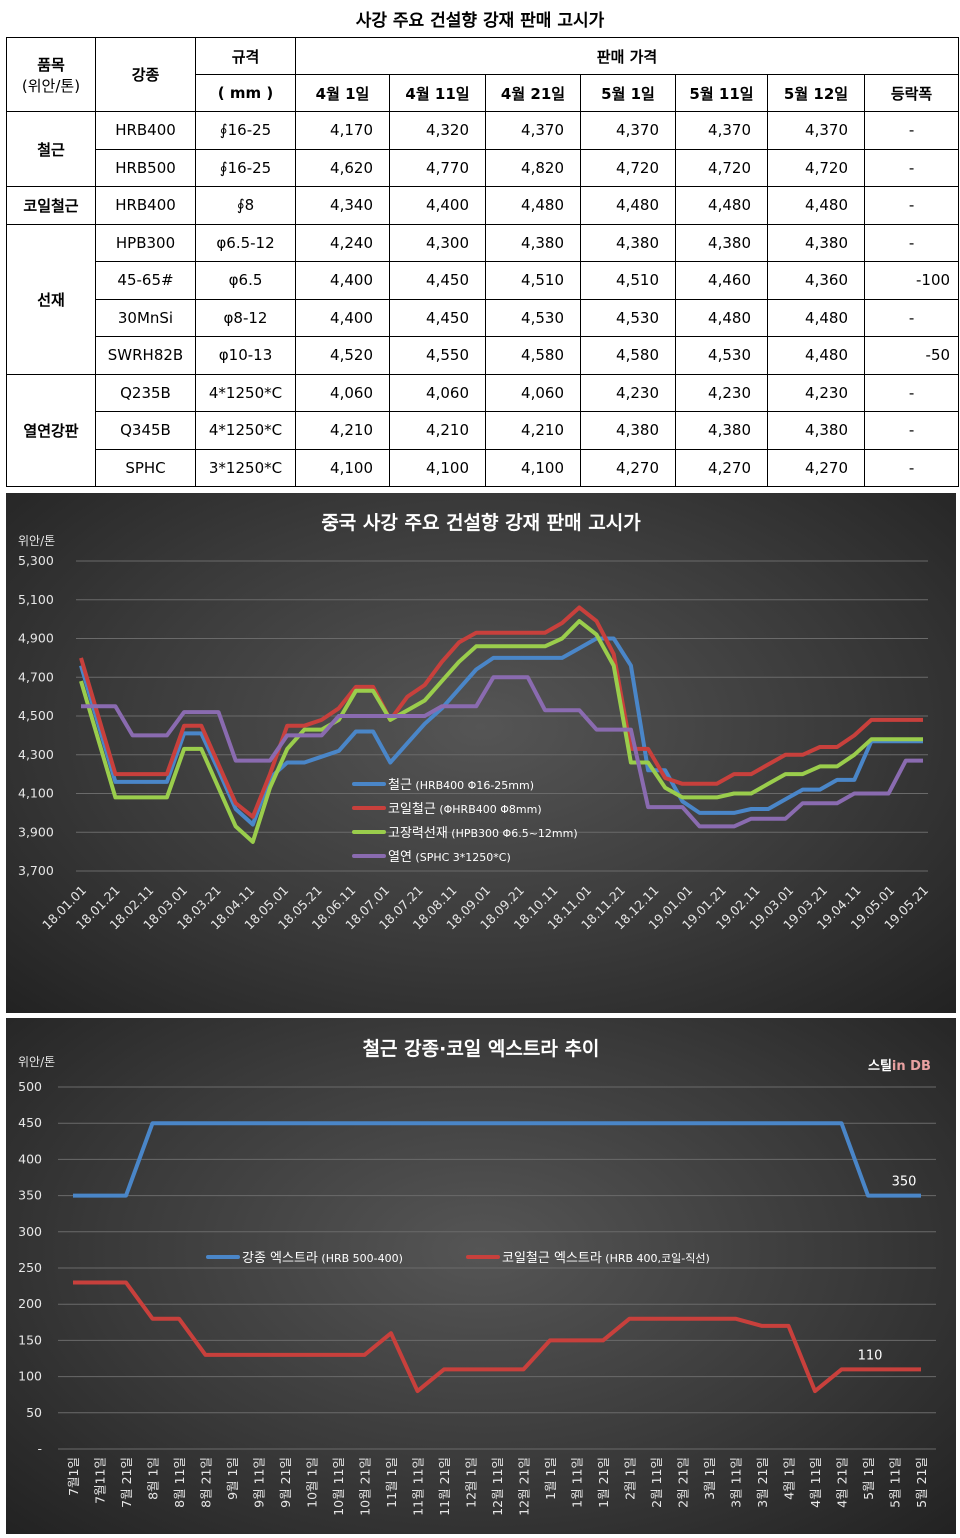 The width and height of the screenshot is (960, 1538). What do you see at coordinates (232, 1478) in the screenshot?
I see `x-tick-label: 9월 1일` at bounding box center [232, 1478].